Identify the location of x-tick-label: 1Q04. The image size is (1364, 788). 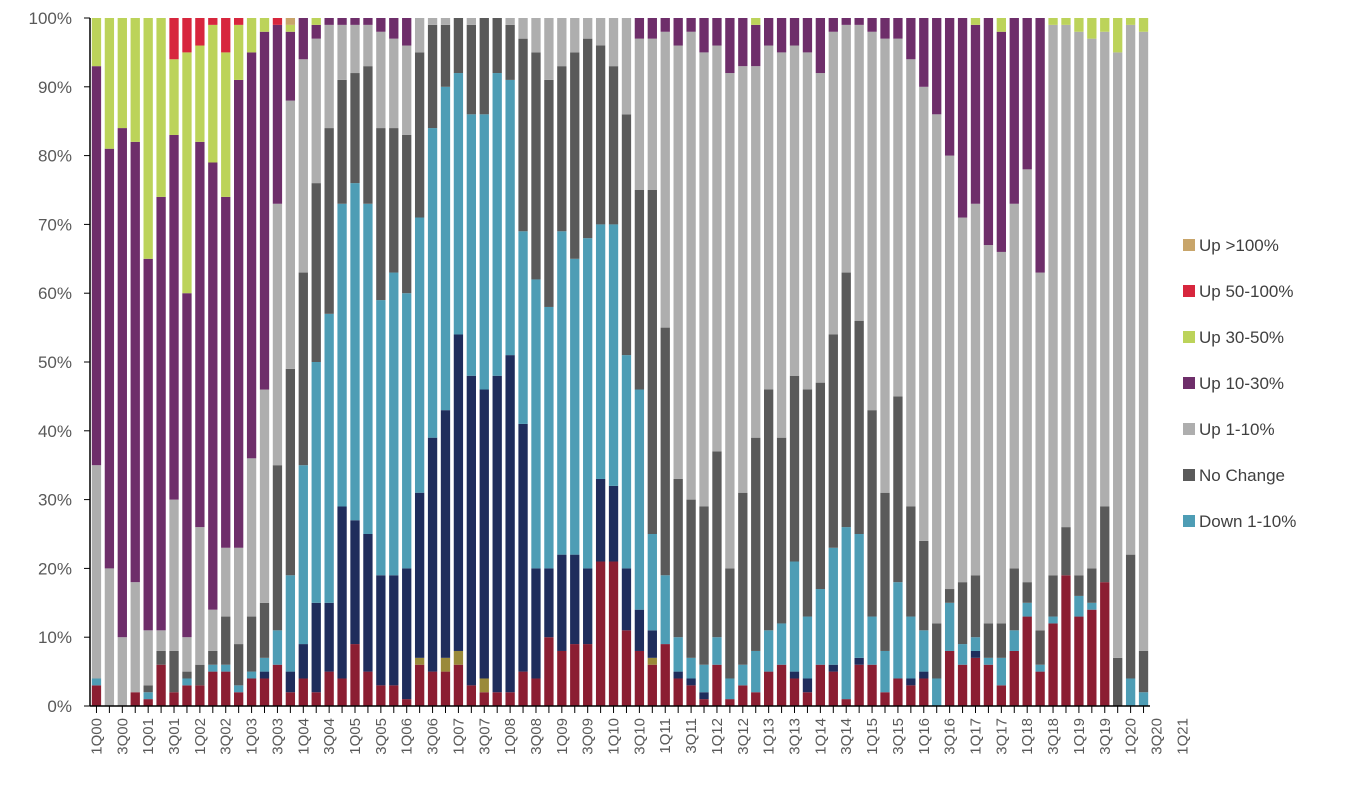
(303, 736).